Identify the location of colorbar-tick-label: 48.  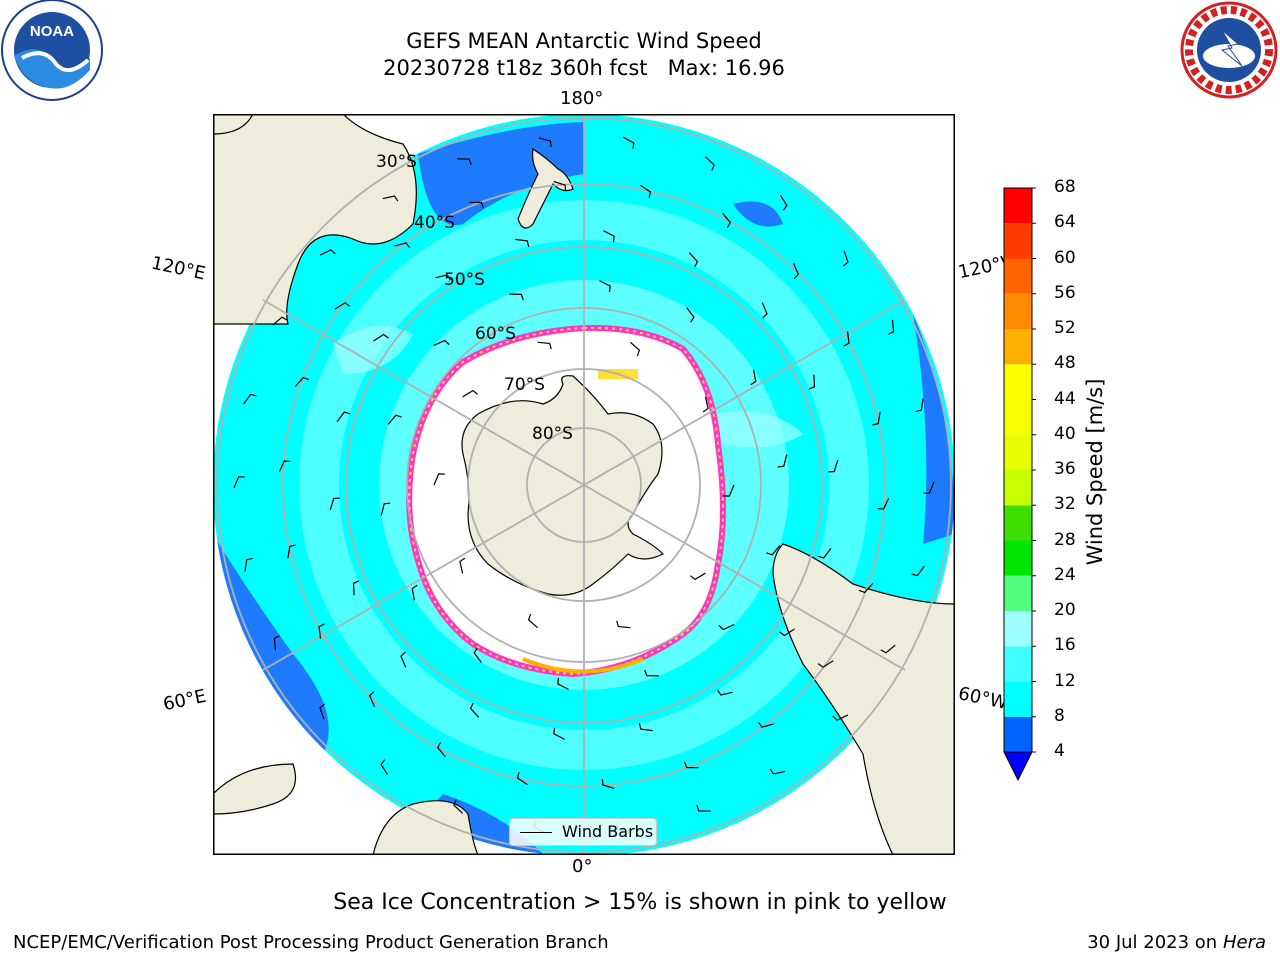
(1065, 363).